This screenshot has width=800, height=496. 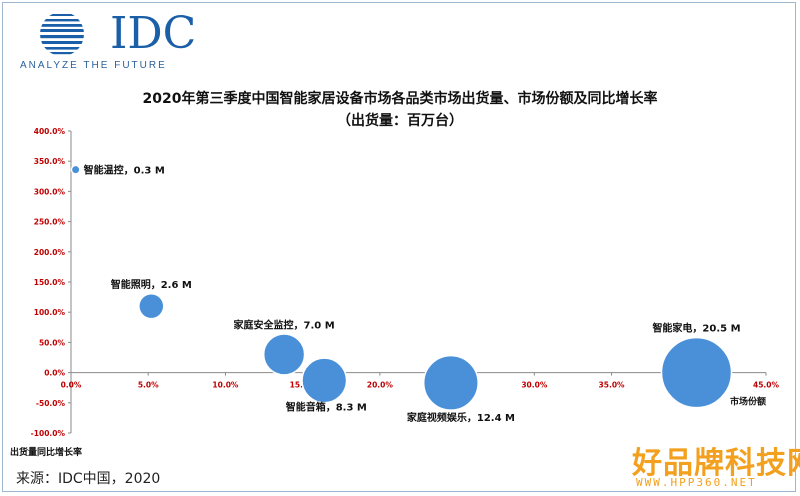 I want to click on y-tick-label: 300.0%, so click(x=50, y=191).